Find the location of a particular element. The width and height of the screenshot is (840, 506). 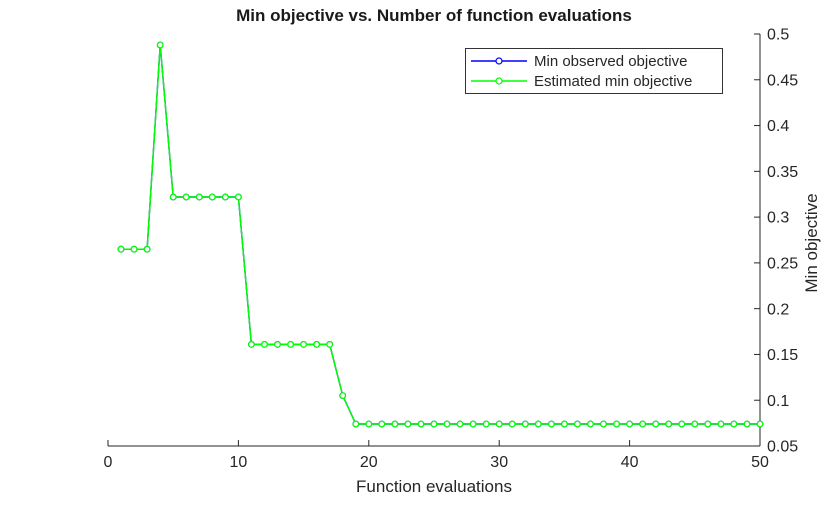

legend-entry-label: Min observed objective is located at coordinates (611, 61).